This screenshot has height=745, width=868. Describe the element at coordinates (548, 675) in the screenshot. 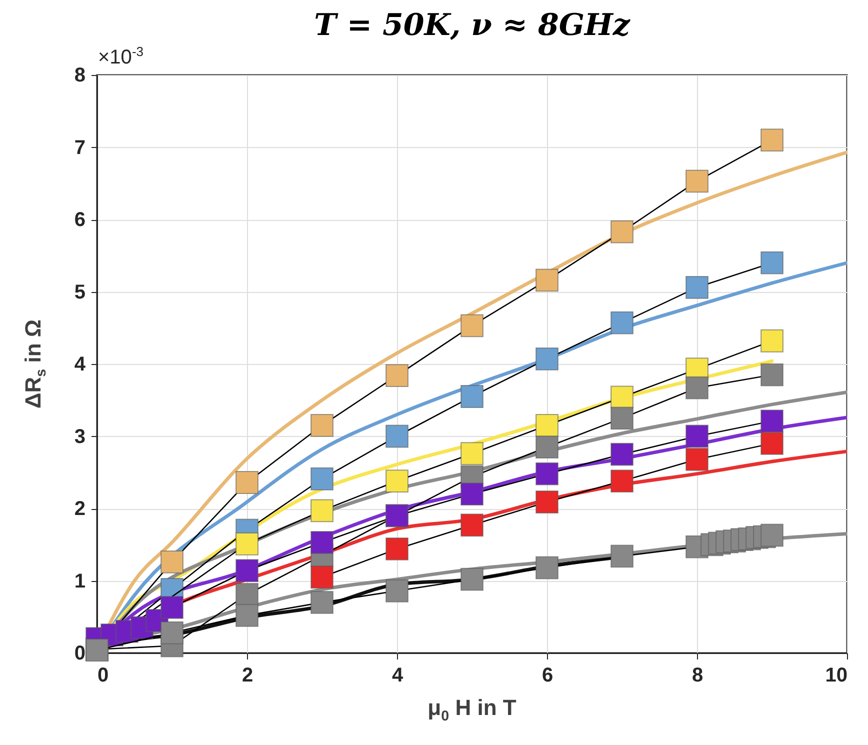

I see `x-tick-label: 6` at that location.